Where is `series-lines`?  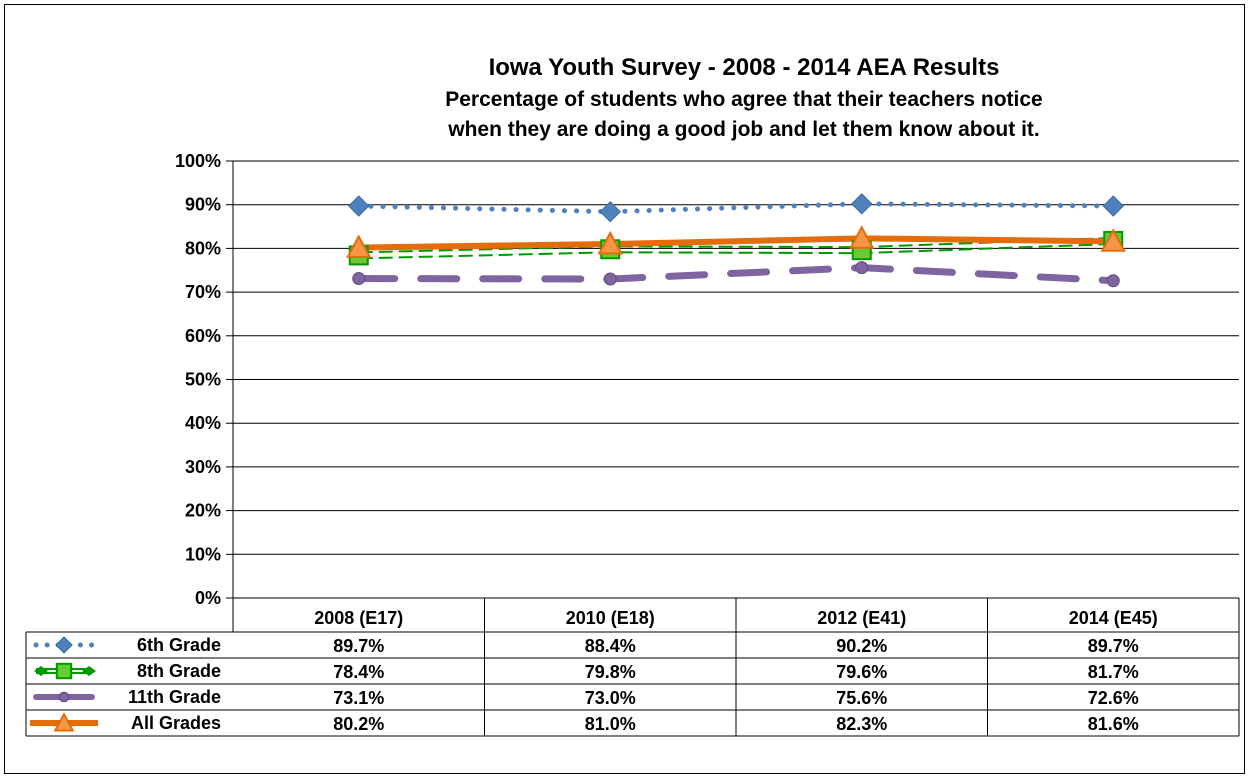 series-lines is located at coordinates (736, 243).